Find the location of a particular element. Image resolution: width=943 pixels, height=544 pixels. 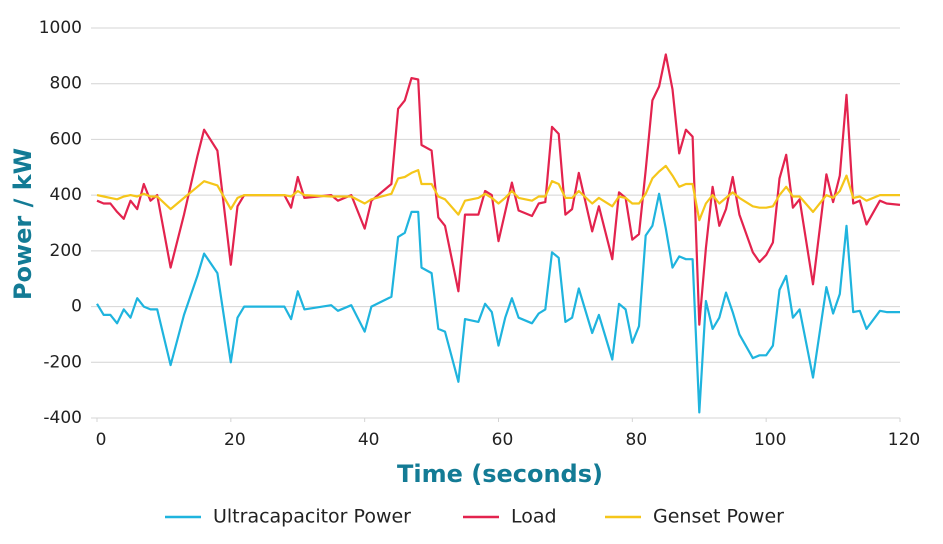

y-tick-label: 400 is located at coordinates (66, 195).